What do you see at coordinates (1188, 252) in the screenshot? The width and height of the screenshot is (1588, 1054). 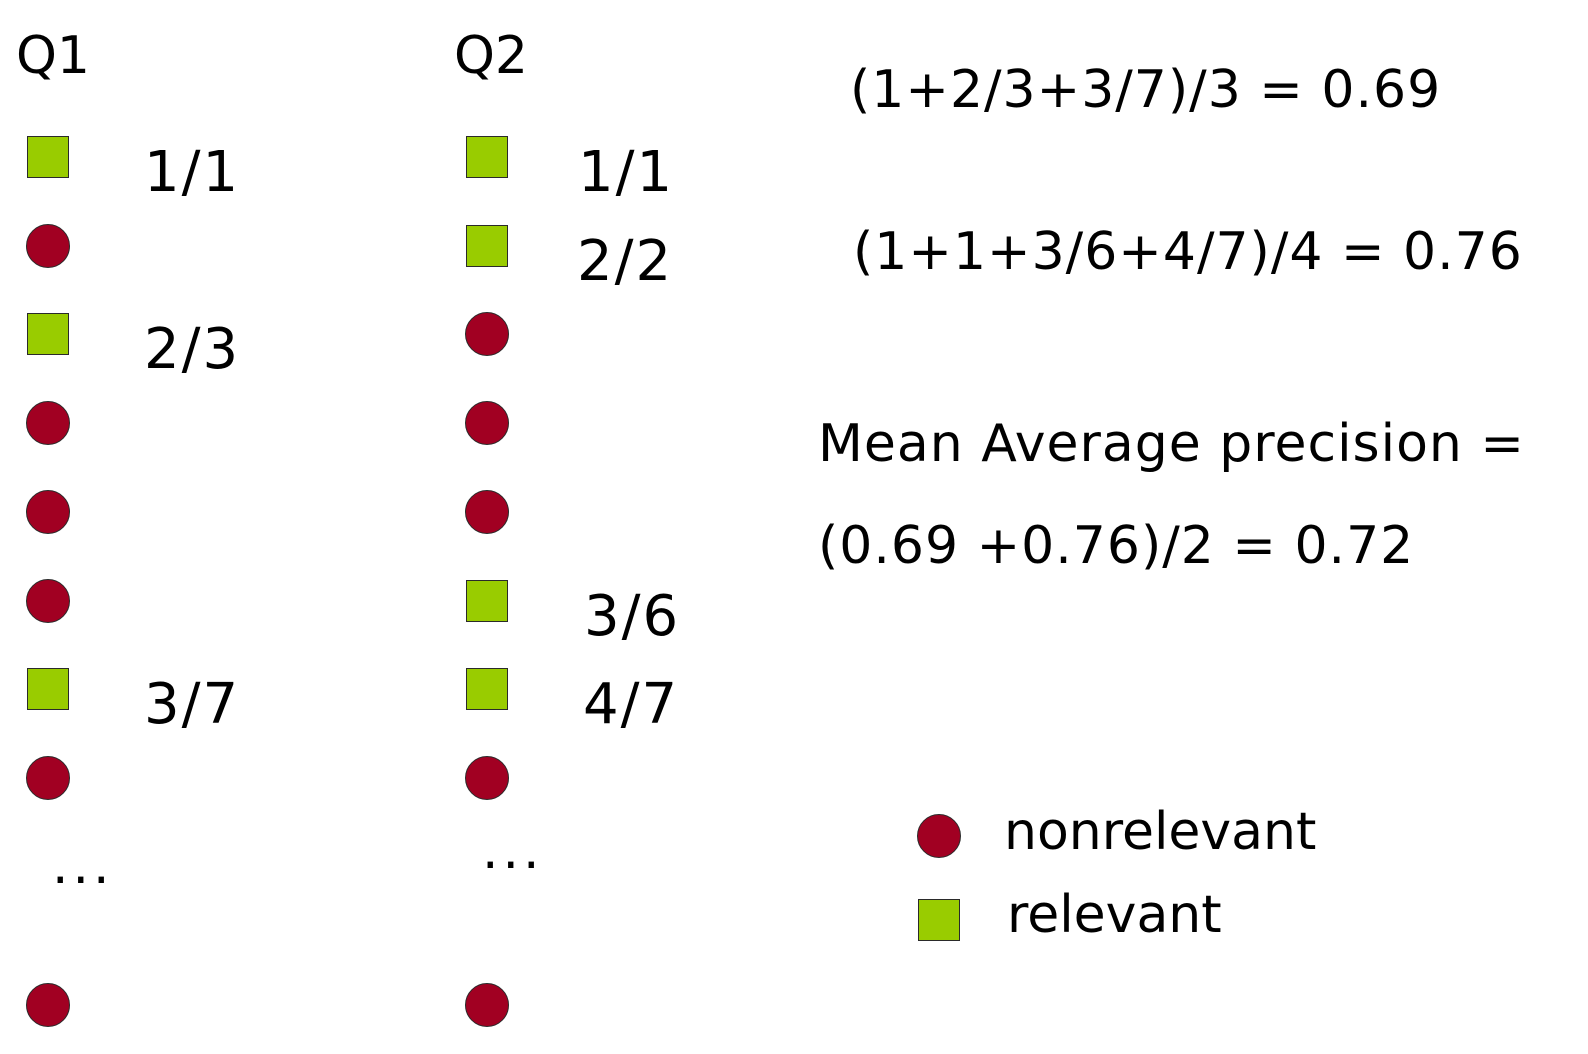 I see `q2-average-precision-formula: (1+1+3/6+4/7)/4 = 0.76` at bounding box center [1188, 252].